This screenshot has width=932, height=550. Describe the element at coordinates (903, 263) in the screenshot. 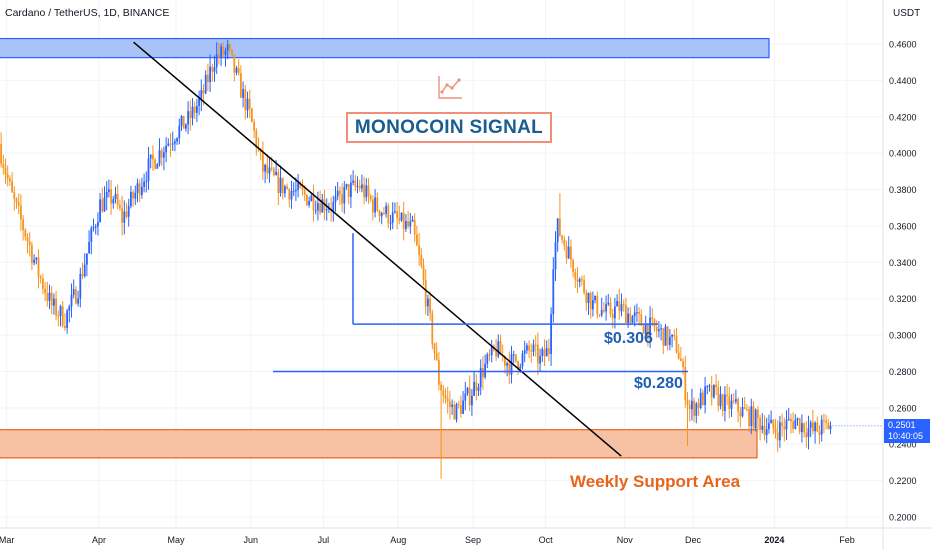

I see `y-tick-label: 0.3400` at that location.